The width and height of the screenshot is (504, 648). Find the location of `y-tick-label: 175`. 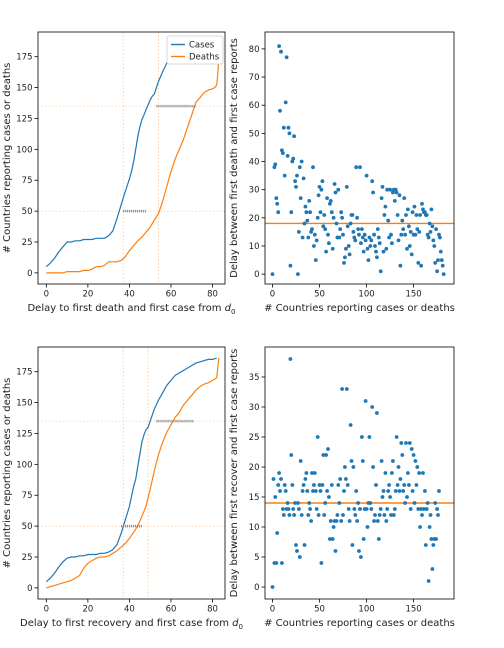

y-tick-label: 175 is located at coordinates (24, 58).